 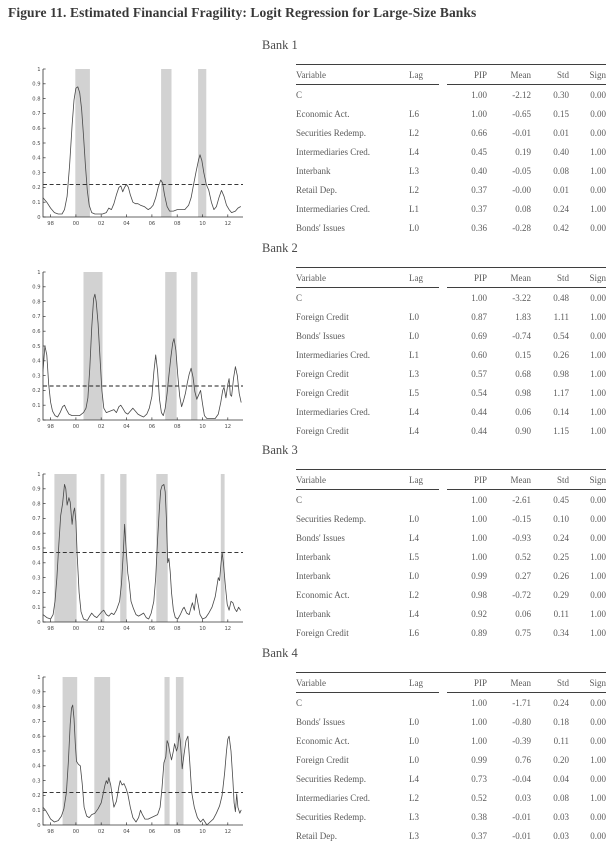 I want to click on table-cell: 0.14, so click(x=561, y=411).